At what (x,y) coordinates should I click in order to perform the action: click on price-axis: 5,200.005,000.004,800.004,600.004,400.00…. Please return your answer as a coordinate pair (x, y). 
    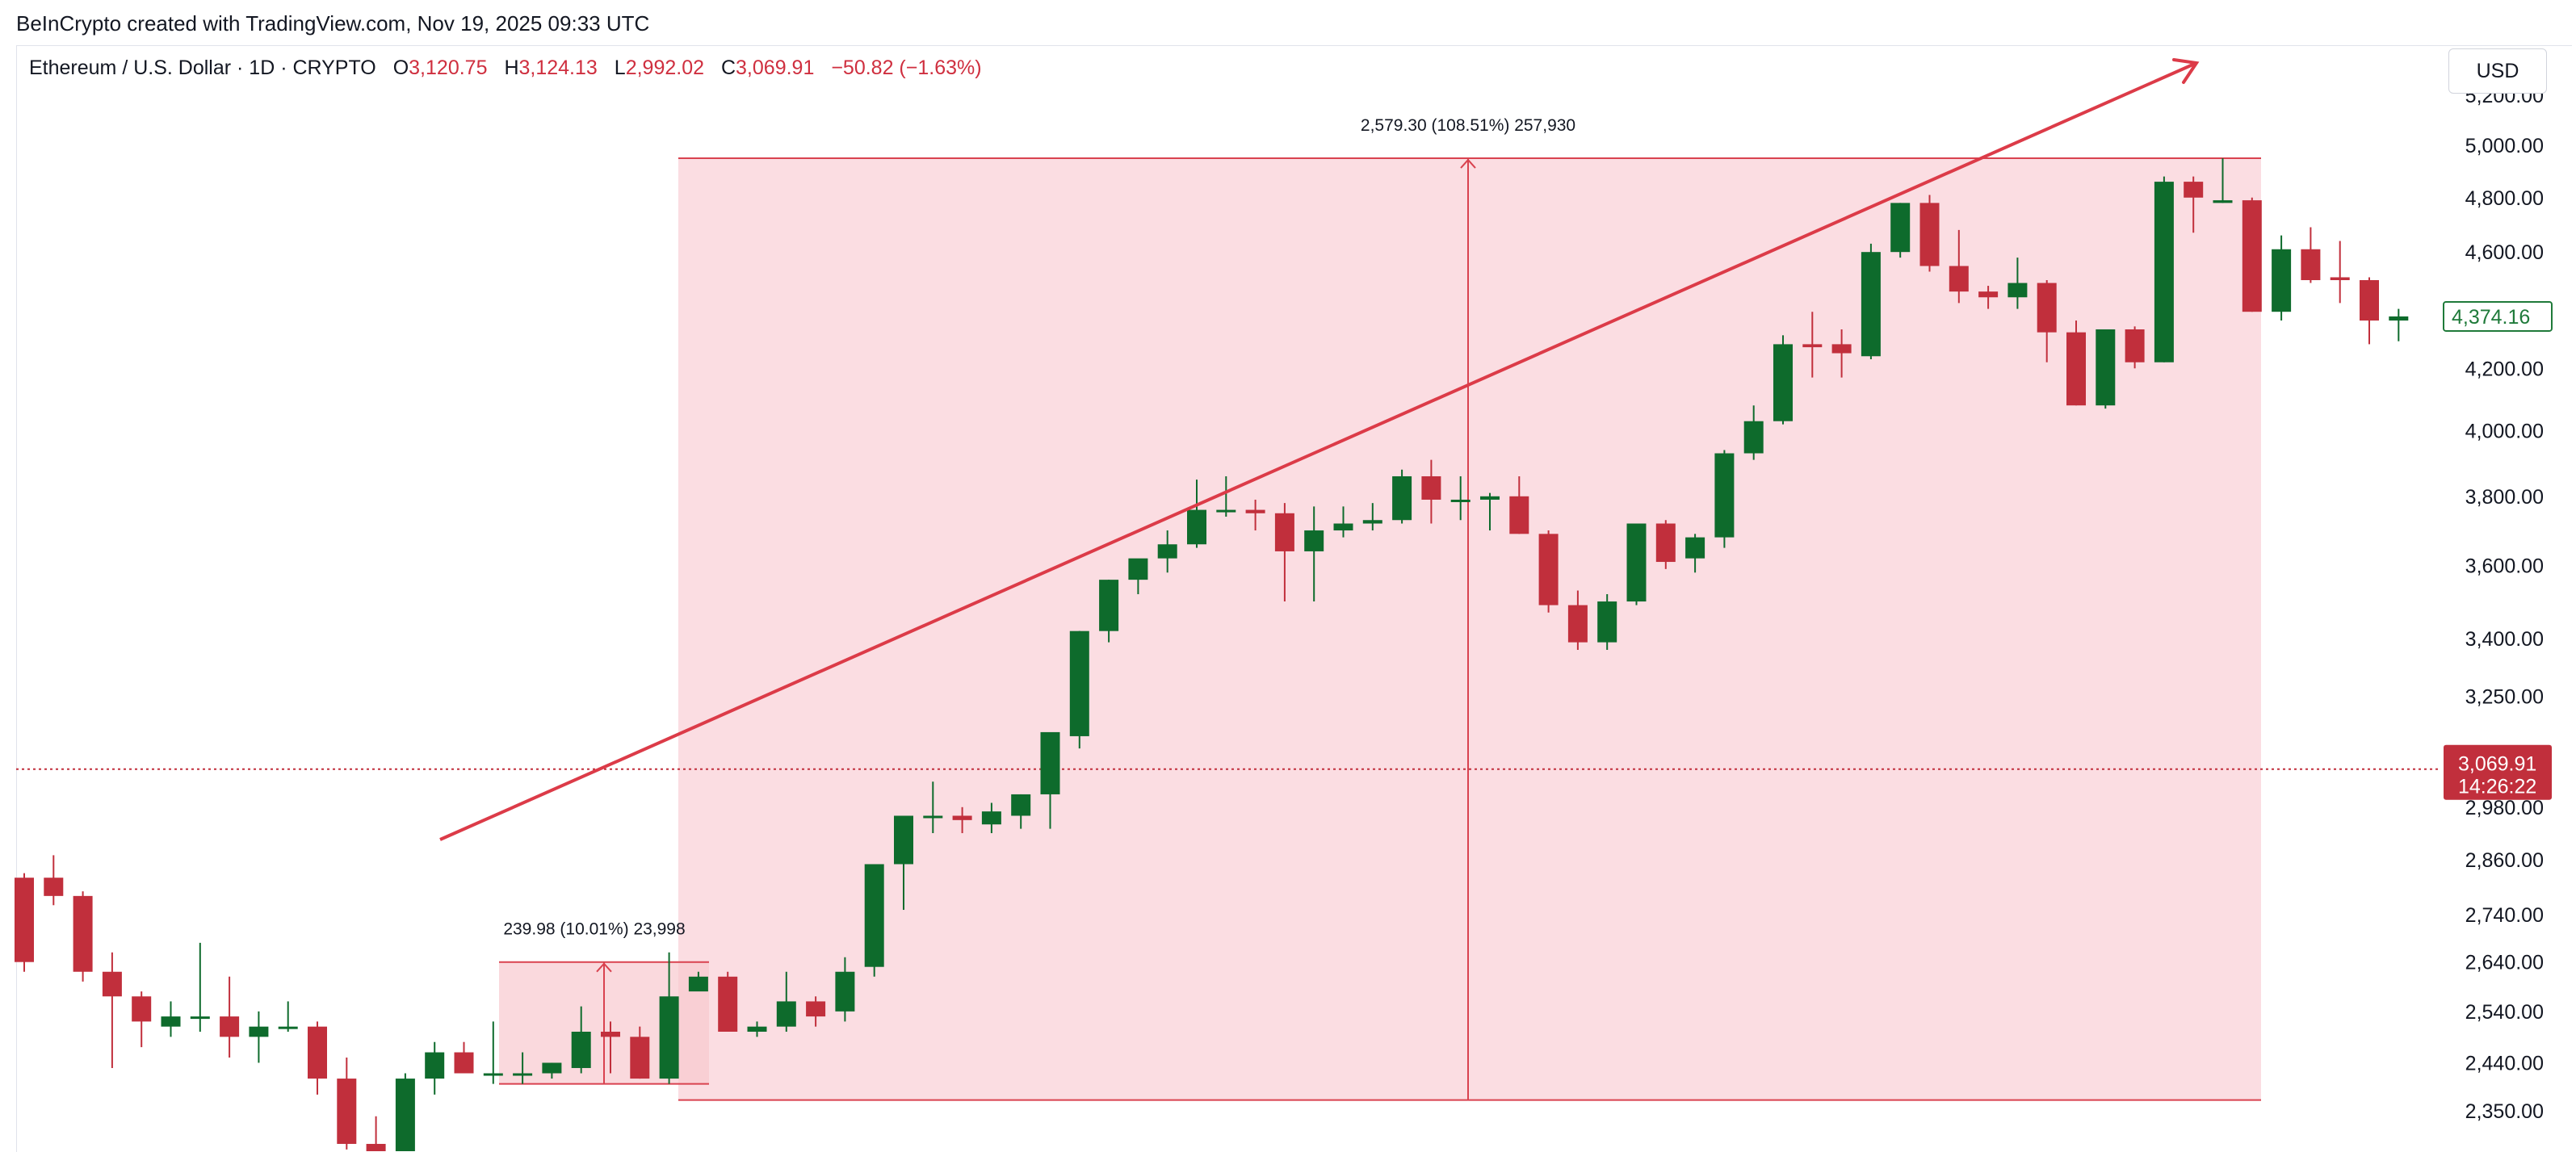
    Looking at the image, I should click on (2504, 604).